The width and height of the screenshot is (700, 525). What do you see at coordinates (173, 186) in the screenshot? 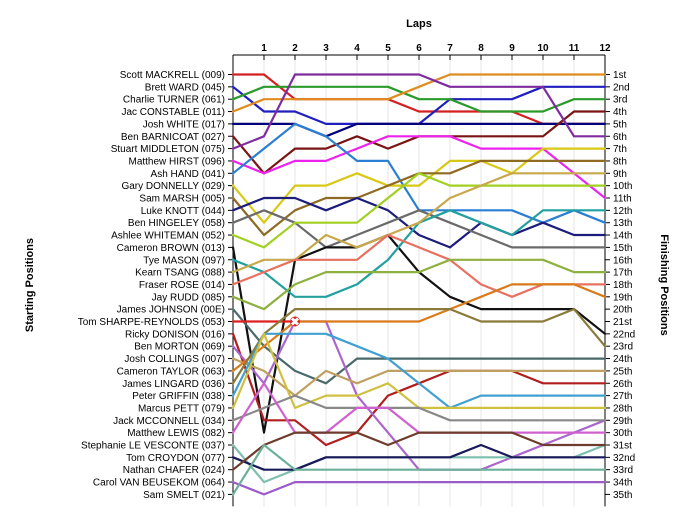
I see `starting-label: Gary DONNELLY (029)` at bounding box center [173, 186].